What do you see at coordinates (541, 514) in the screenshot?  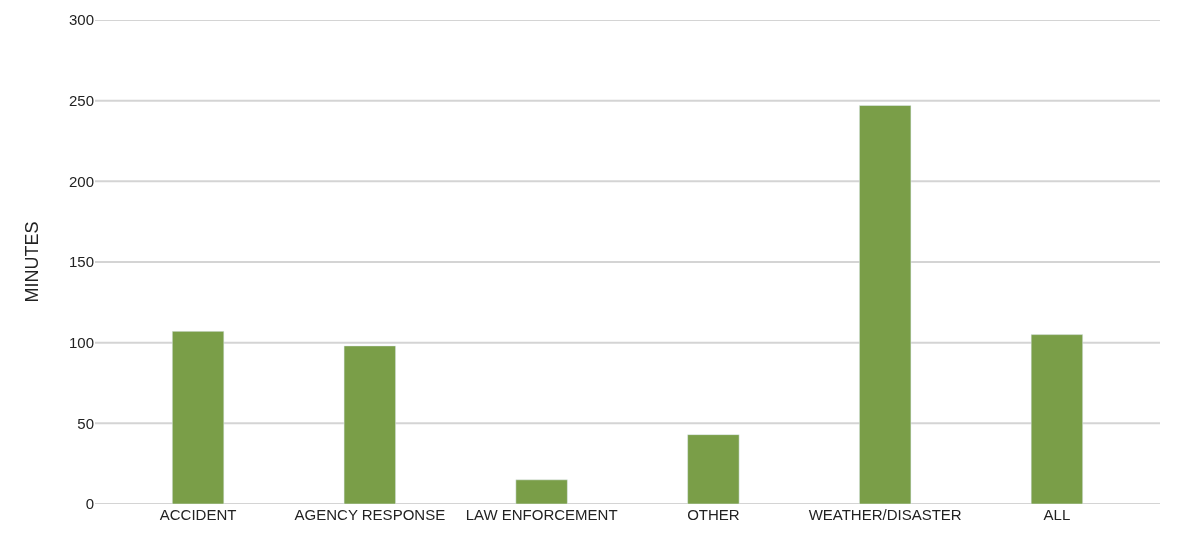 I see `x-tick-label: LAW ENFORCEMENT` at bounding box center [541, 514].